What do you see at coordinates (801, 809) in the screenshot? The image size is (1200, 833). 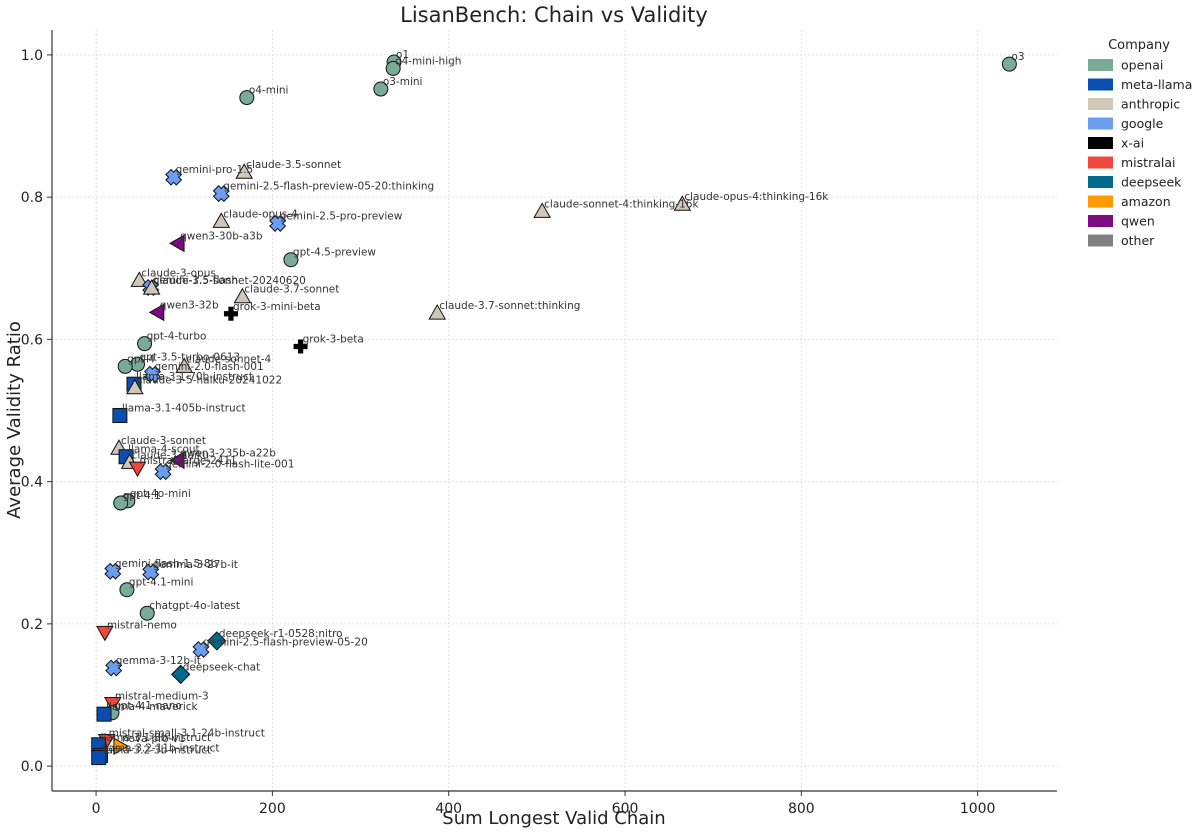 I see `x-tick-label: 800` at bounding box center [801, 809].